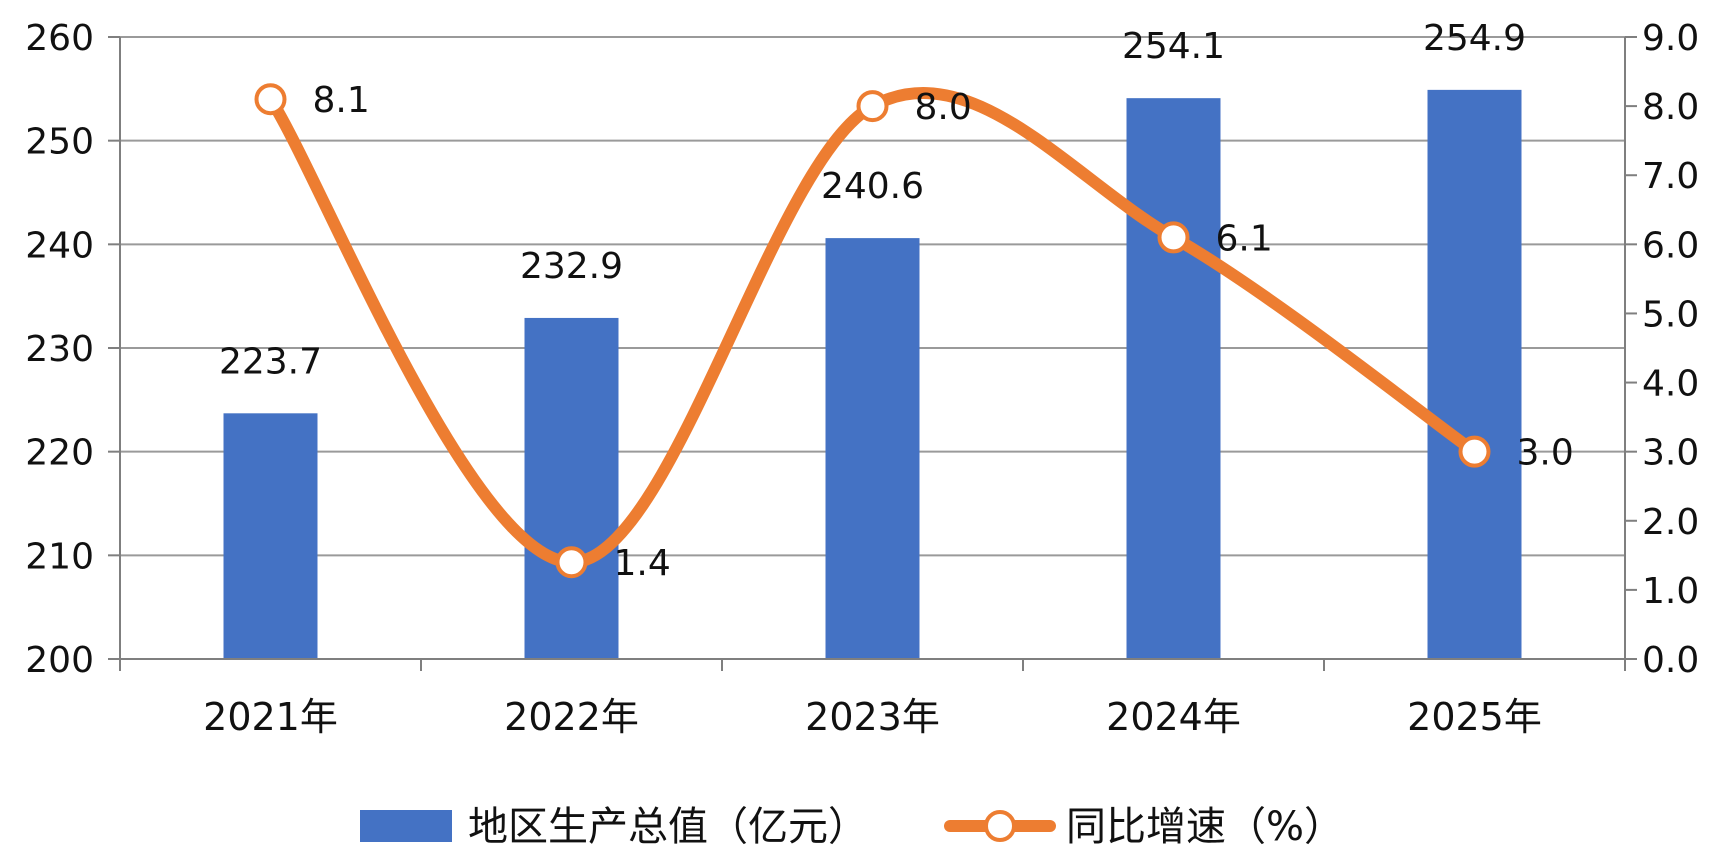 The width and height of the screenshot is (1724, 857). What do you see at coordinates (1670, 314) in the screenshot?
I see `right-tick-label-5: 5.0` at bounding box center [1670, 314].